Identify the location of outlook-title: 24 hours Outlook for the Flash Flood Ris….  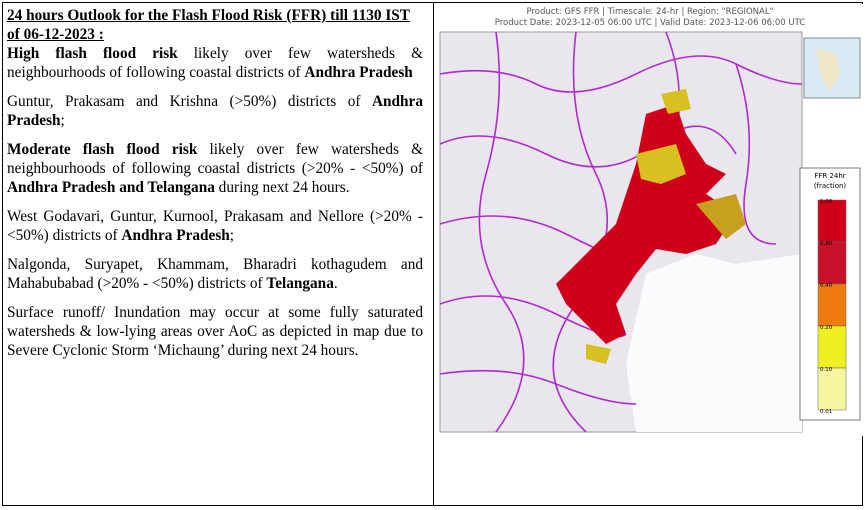
(209, 25).